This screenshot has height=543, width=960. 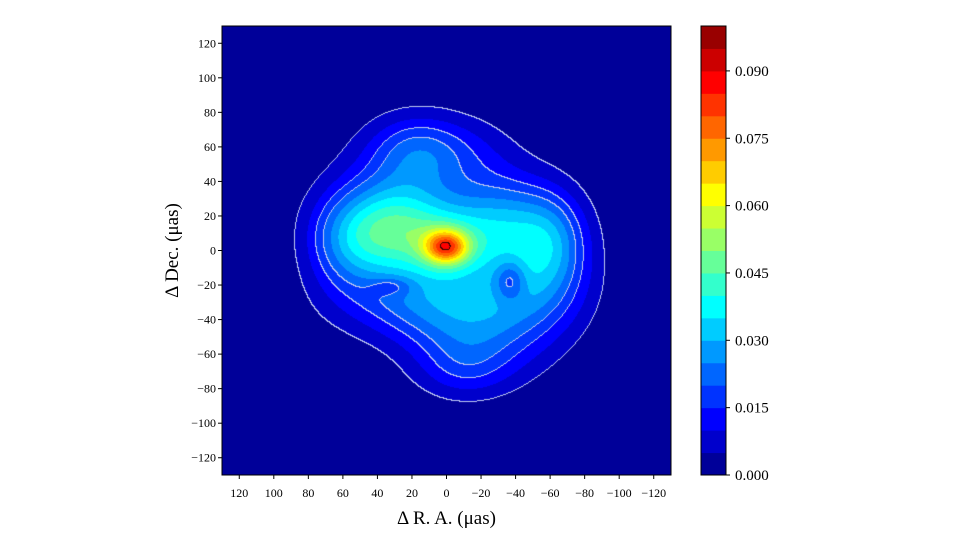 I want to click on y-axis-title: Δ Dec. (μas), so click(x=172, y=250).